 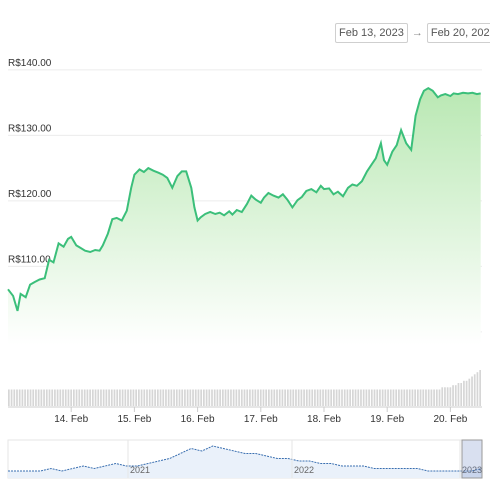 I want to click on y-tick-label: R$110.00, so click(x=29, y=259).